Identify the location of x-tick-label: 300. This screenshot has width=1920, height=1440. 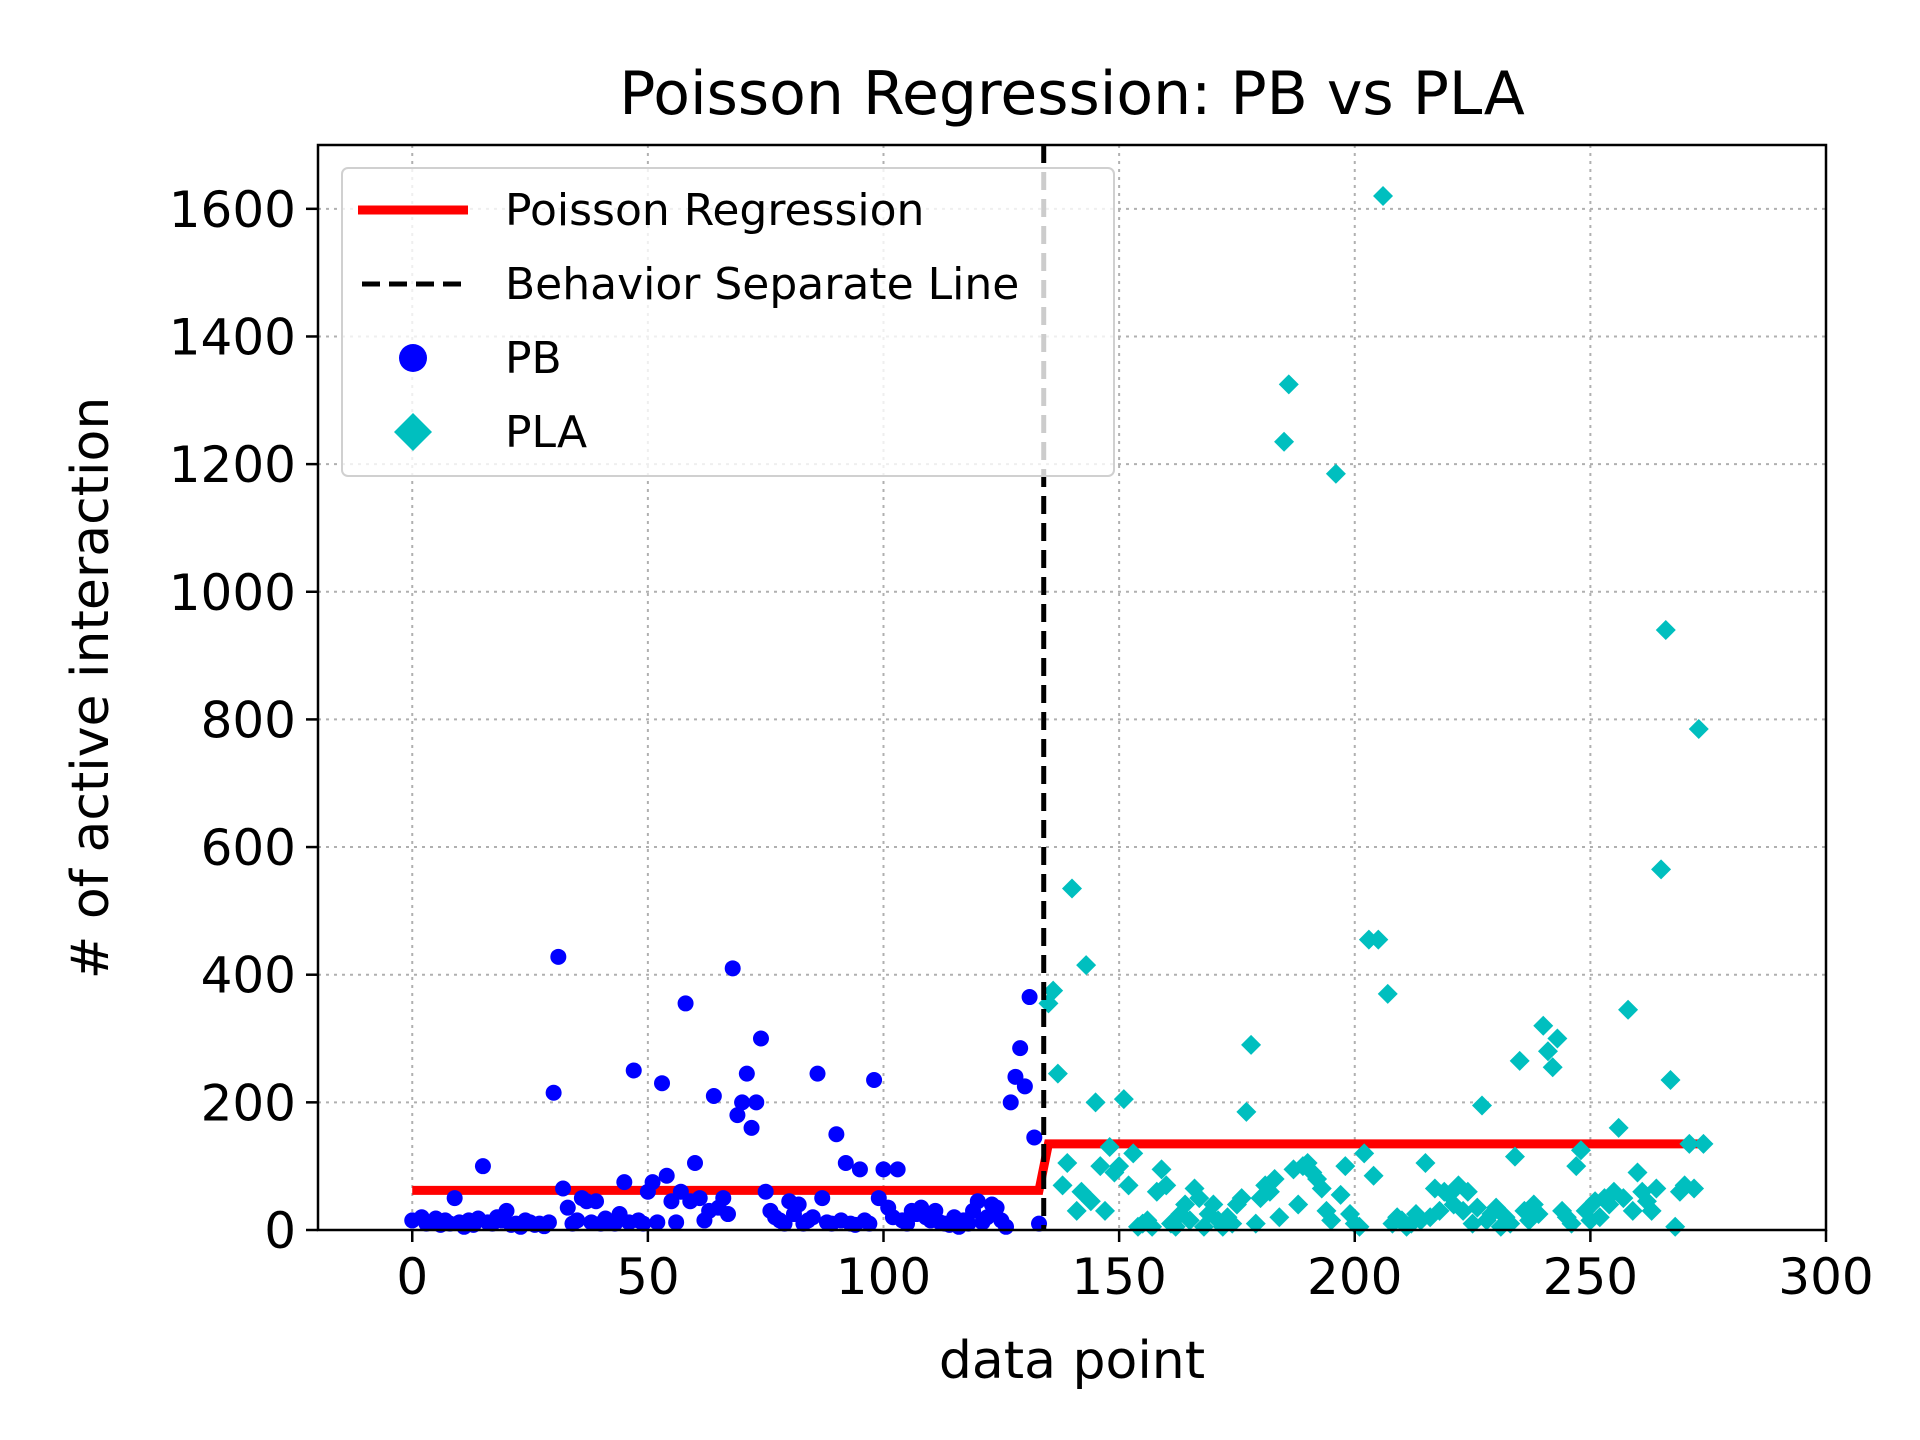
(1825, 1277).